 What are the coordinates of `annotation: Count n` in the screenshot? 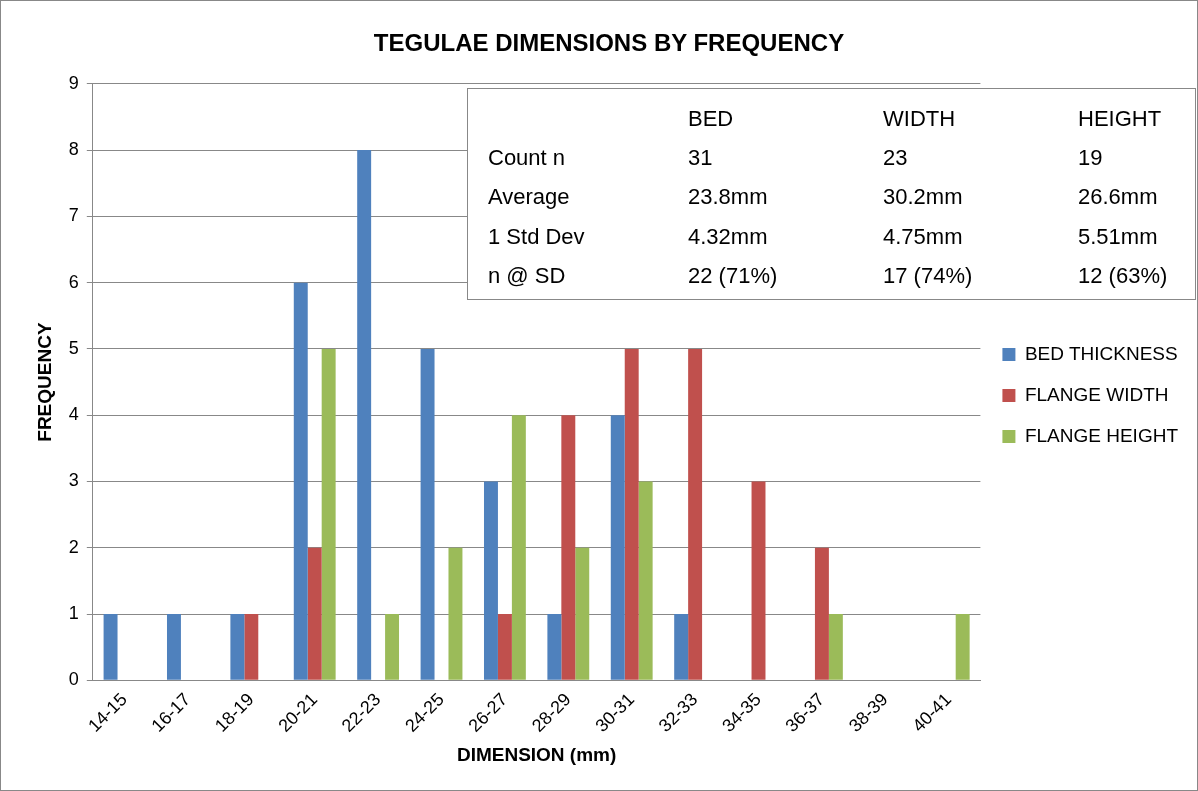 It's located at (527, 158).